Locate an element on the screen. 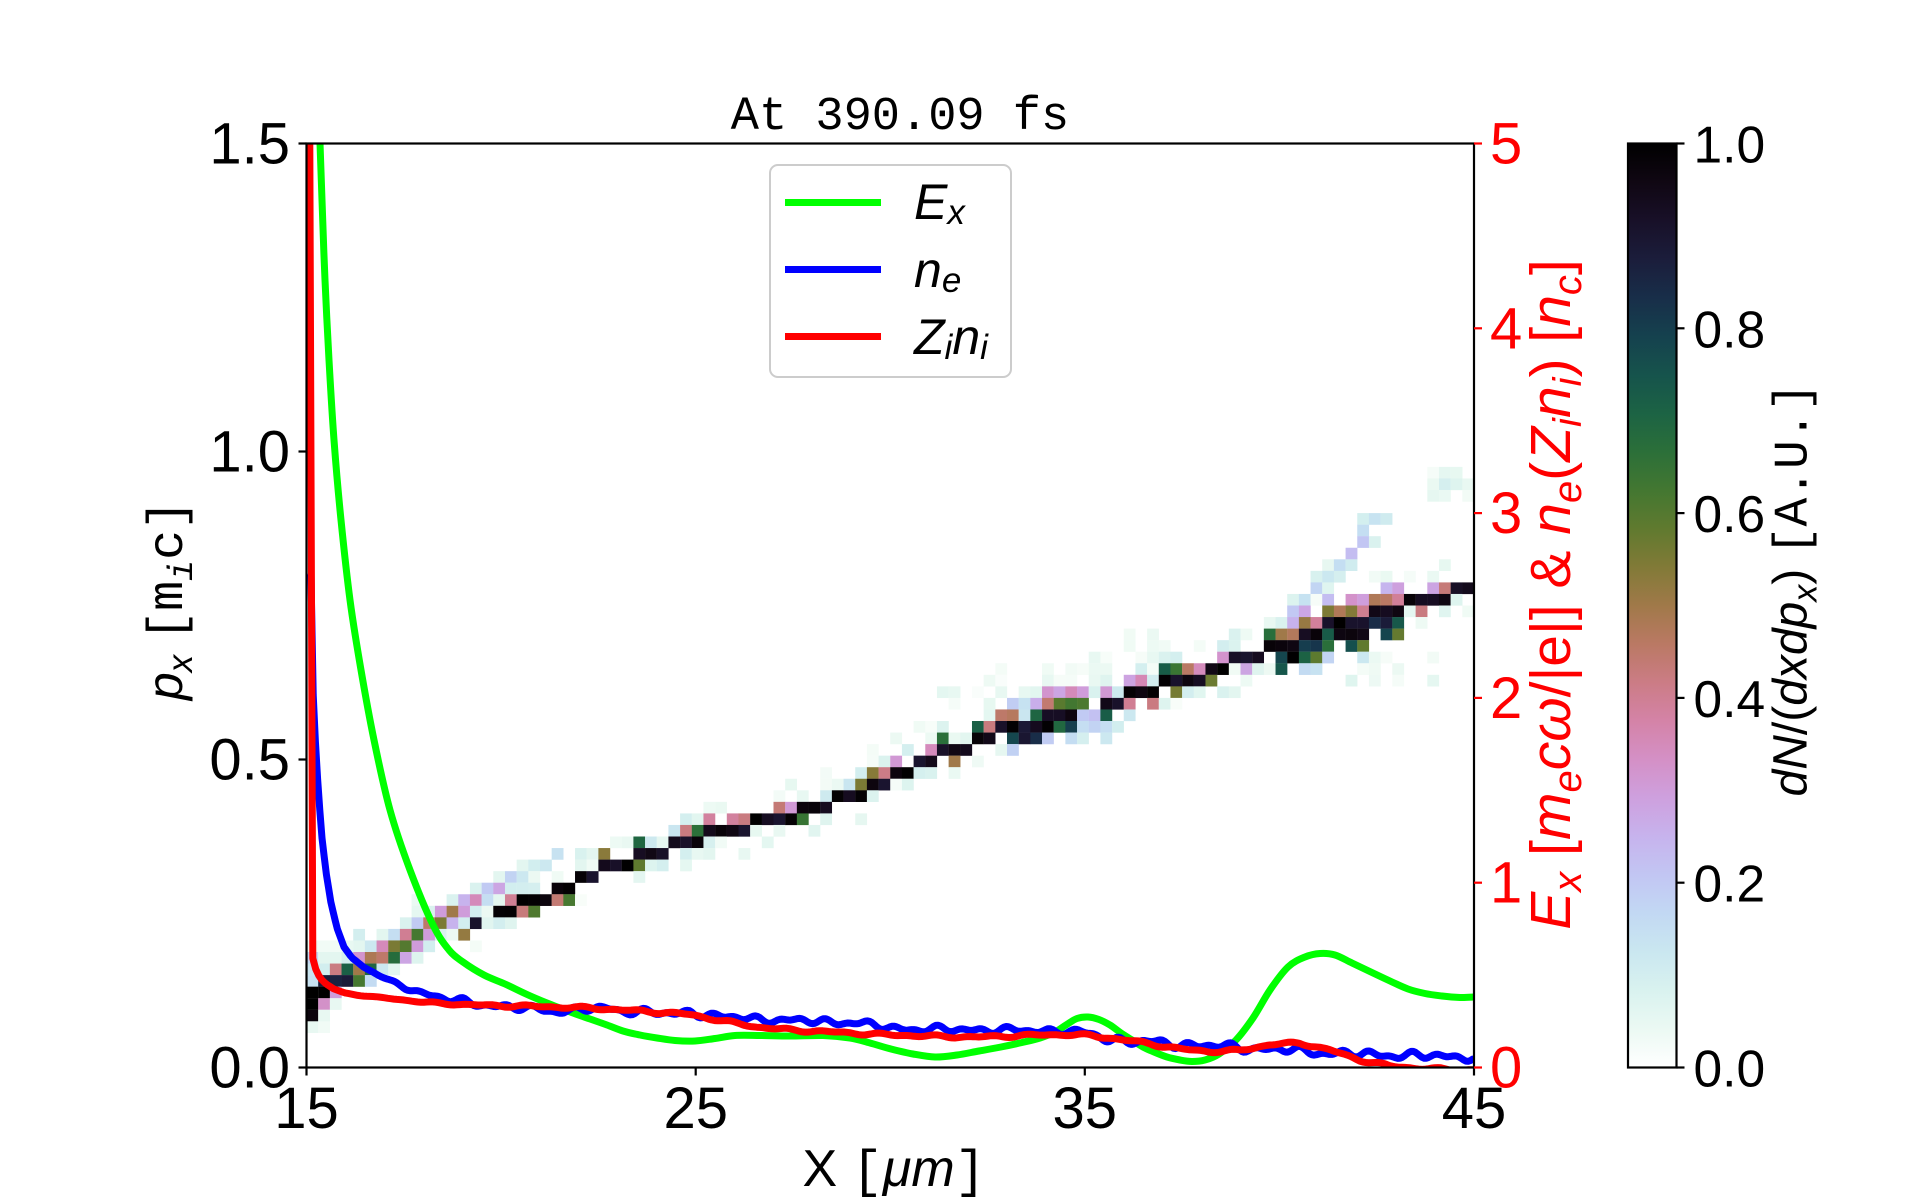  svg-text: X [μm] is located at coordinates (894, 1170).